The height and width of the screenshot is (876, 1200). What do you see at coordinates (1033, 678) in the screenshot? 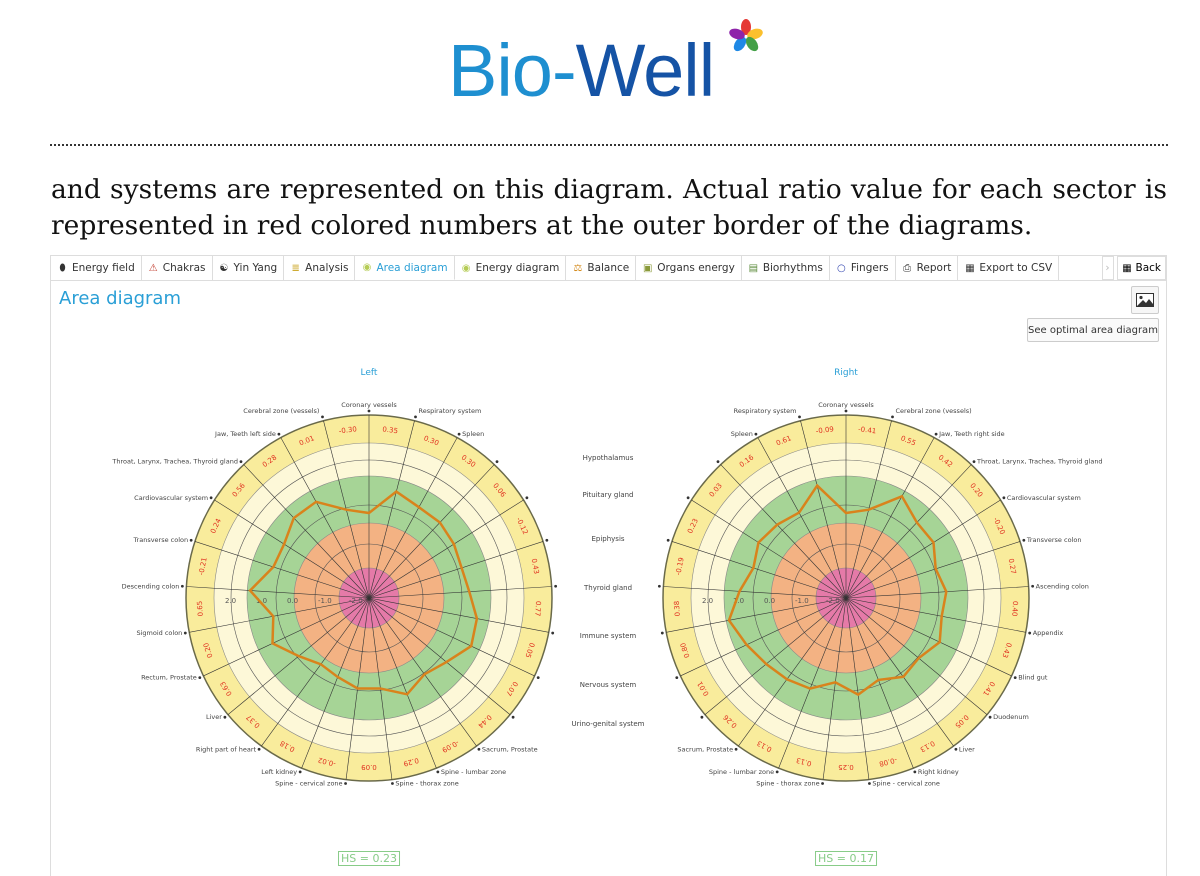
I see `spoke-label: Blind gut` at bounding box center [1033, 678].